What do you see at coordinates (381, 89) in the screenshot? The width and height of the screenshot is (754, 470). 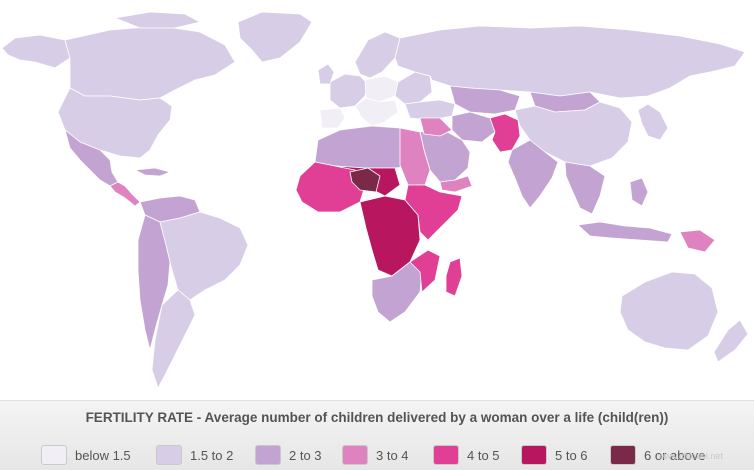 I see `central-europe-region` at bounding box center [381, 89].